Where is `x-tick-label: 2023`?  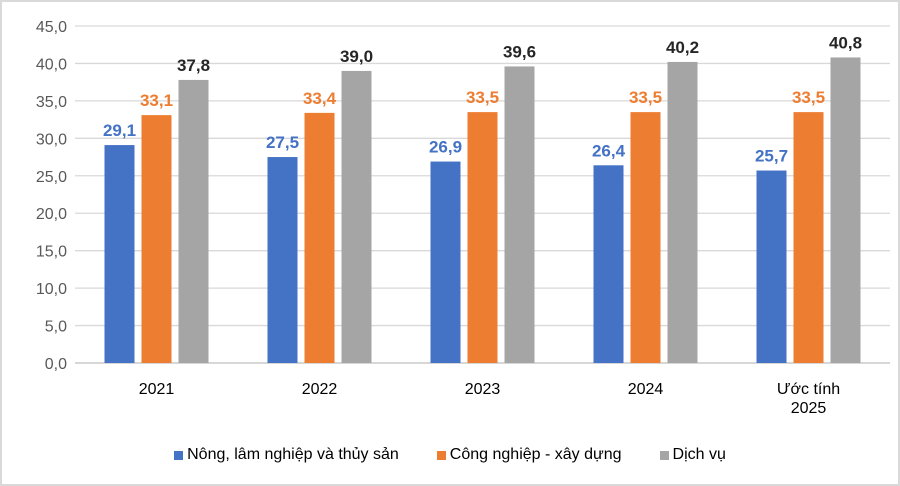 x-tick-label: 2023 is located at coordinates (483, 389).